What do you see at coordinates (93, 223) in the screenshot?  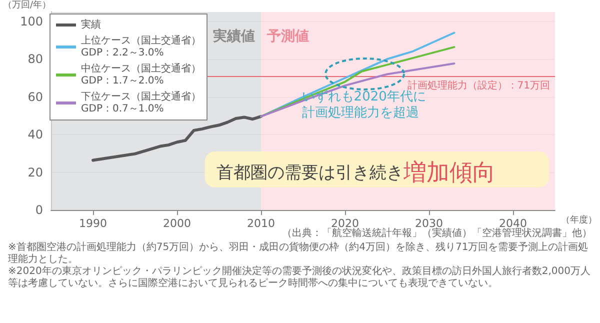 I see `x-tick-label: 1990` at bounding box center [93, 223].